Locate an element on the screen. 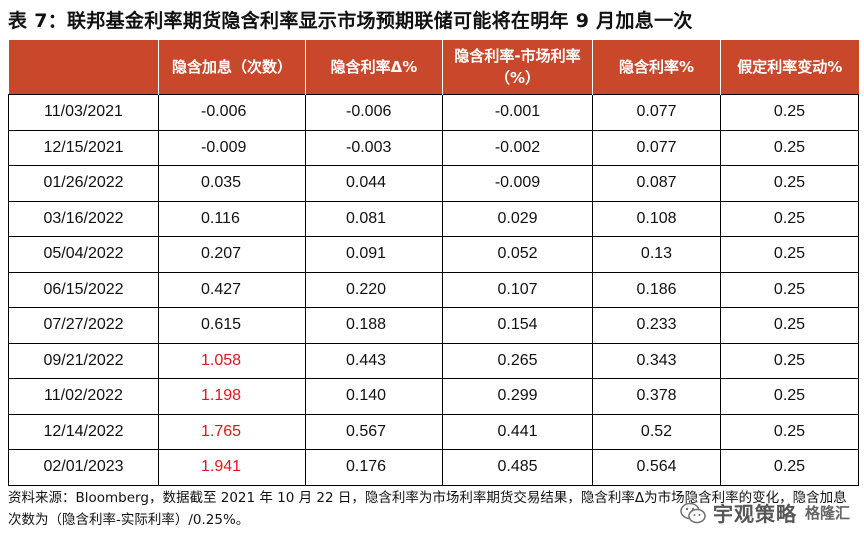 This screenshot has width=864, height=547. date-cell: 12/15/2021 is located at coordinates (83, 147).